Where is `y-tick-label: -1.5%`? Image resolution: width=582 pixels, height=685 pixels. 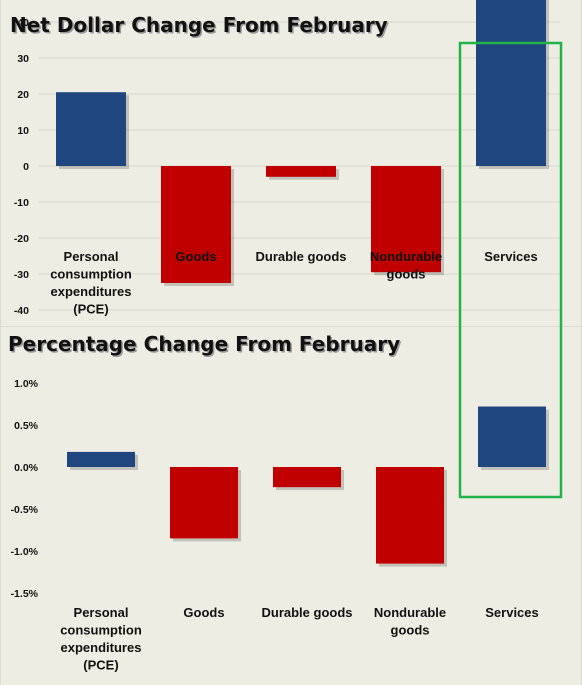 y-tick-label: -1.5% is located at coordinates (25, 594).